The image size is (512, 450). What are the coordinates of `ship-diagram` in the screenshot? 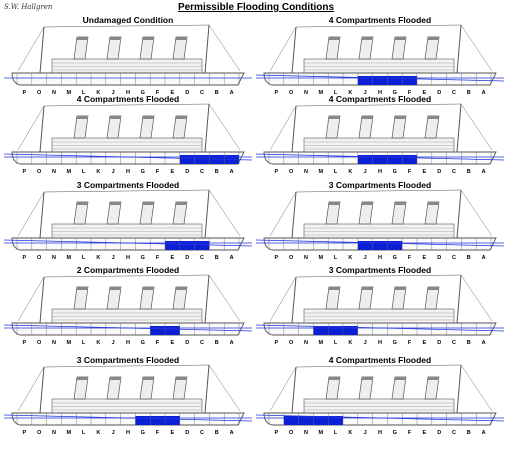 It's located at (380, 395).